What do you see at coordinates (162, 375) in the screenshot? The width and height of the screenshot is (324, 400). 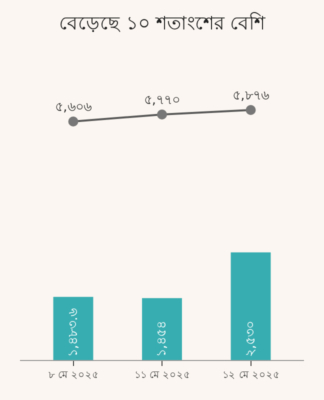 I see `x-tick-label: ১১ মে ২০২৫` at bounding box center [162, 375].